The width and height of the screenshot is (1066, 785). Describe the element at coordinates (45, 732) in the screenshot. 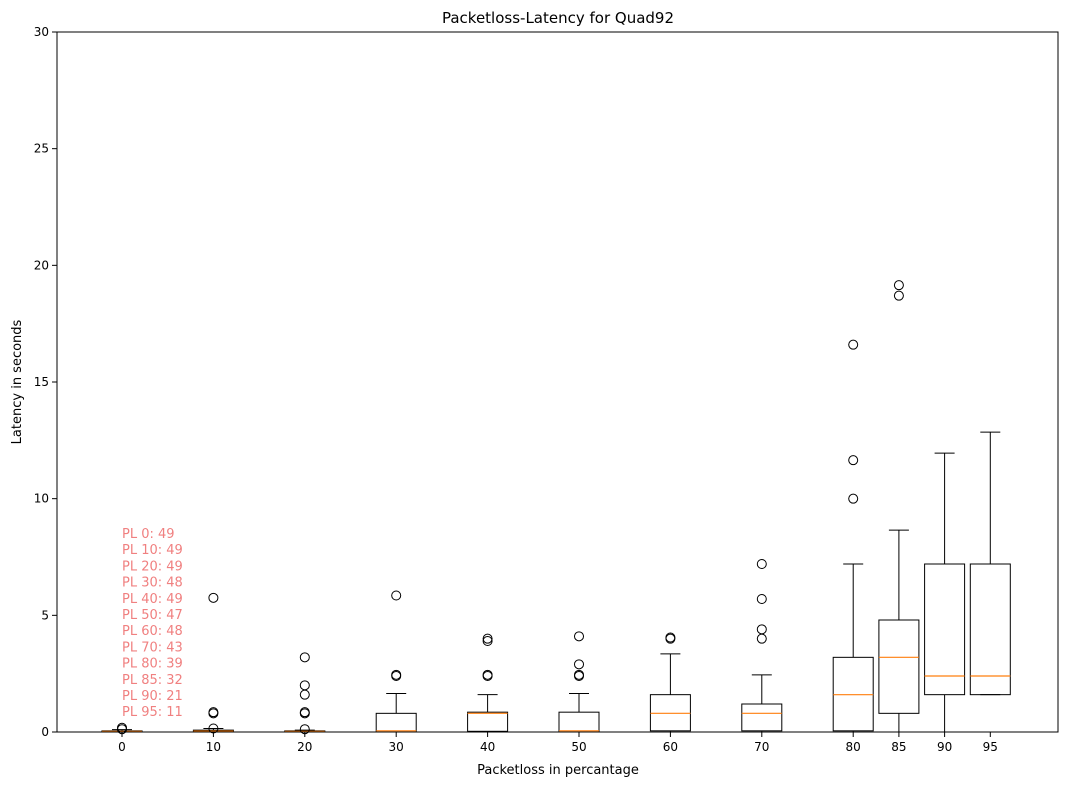

I see `y-tick-label-0: 0` at that location.